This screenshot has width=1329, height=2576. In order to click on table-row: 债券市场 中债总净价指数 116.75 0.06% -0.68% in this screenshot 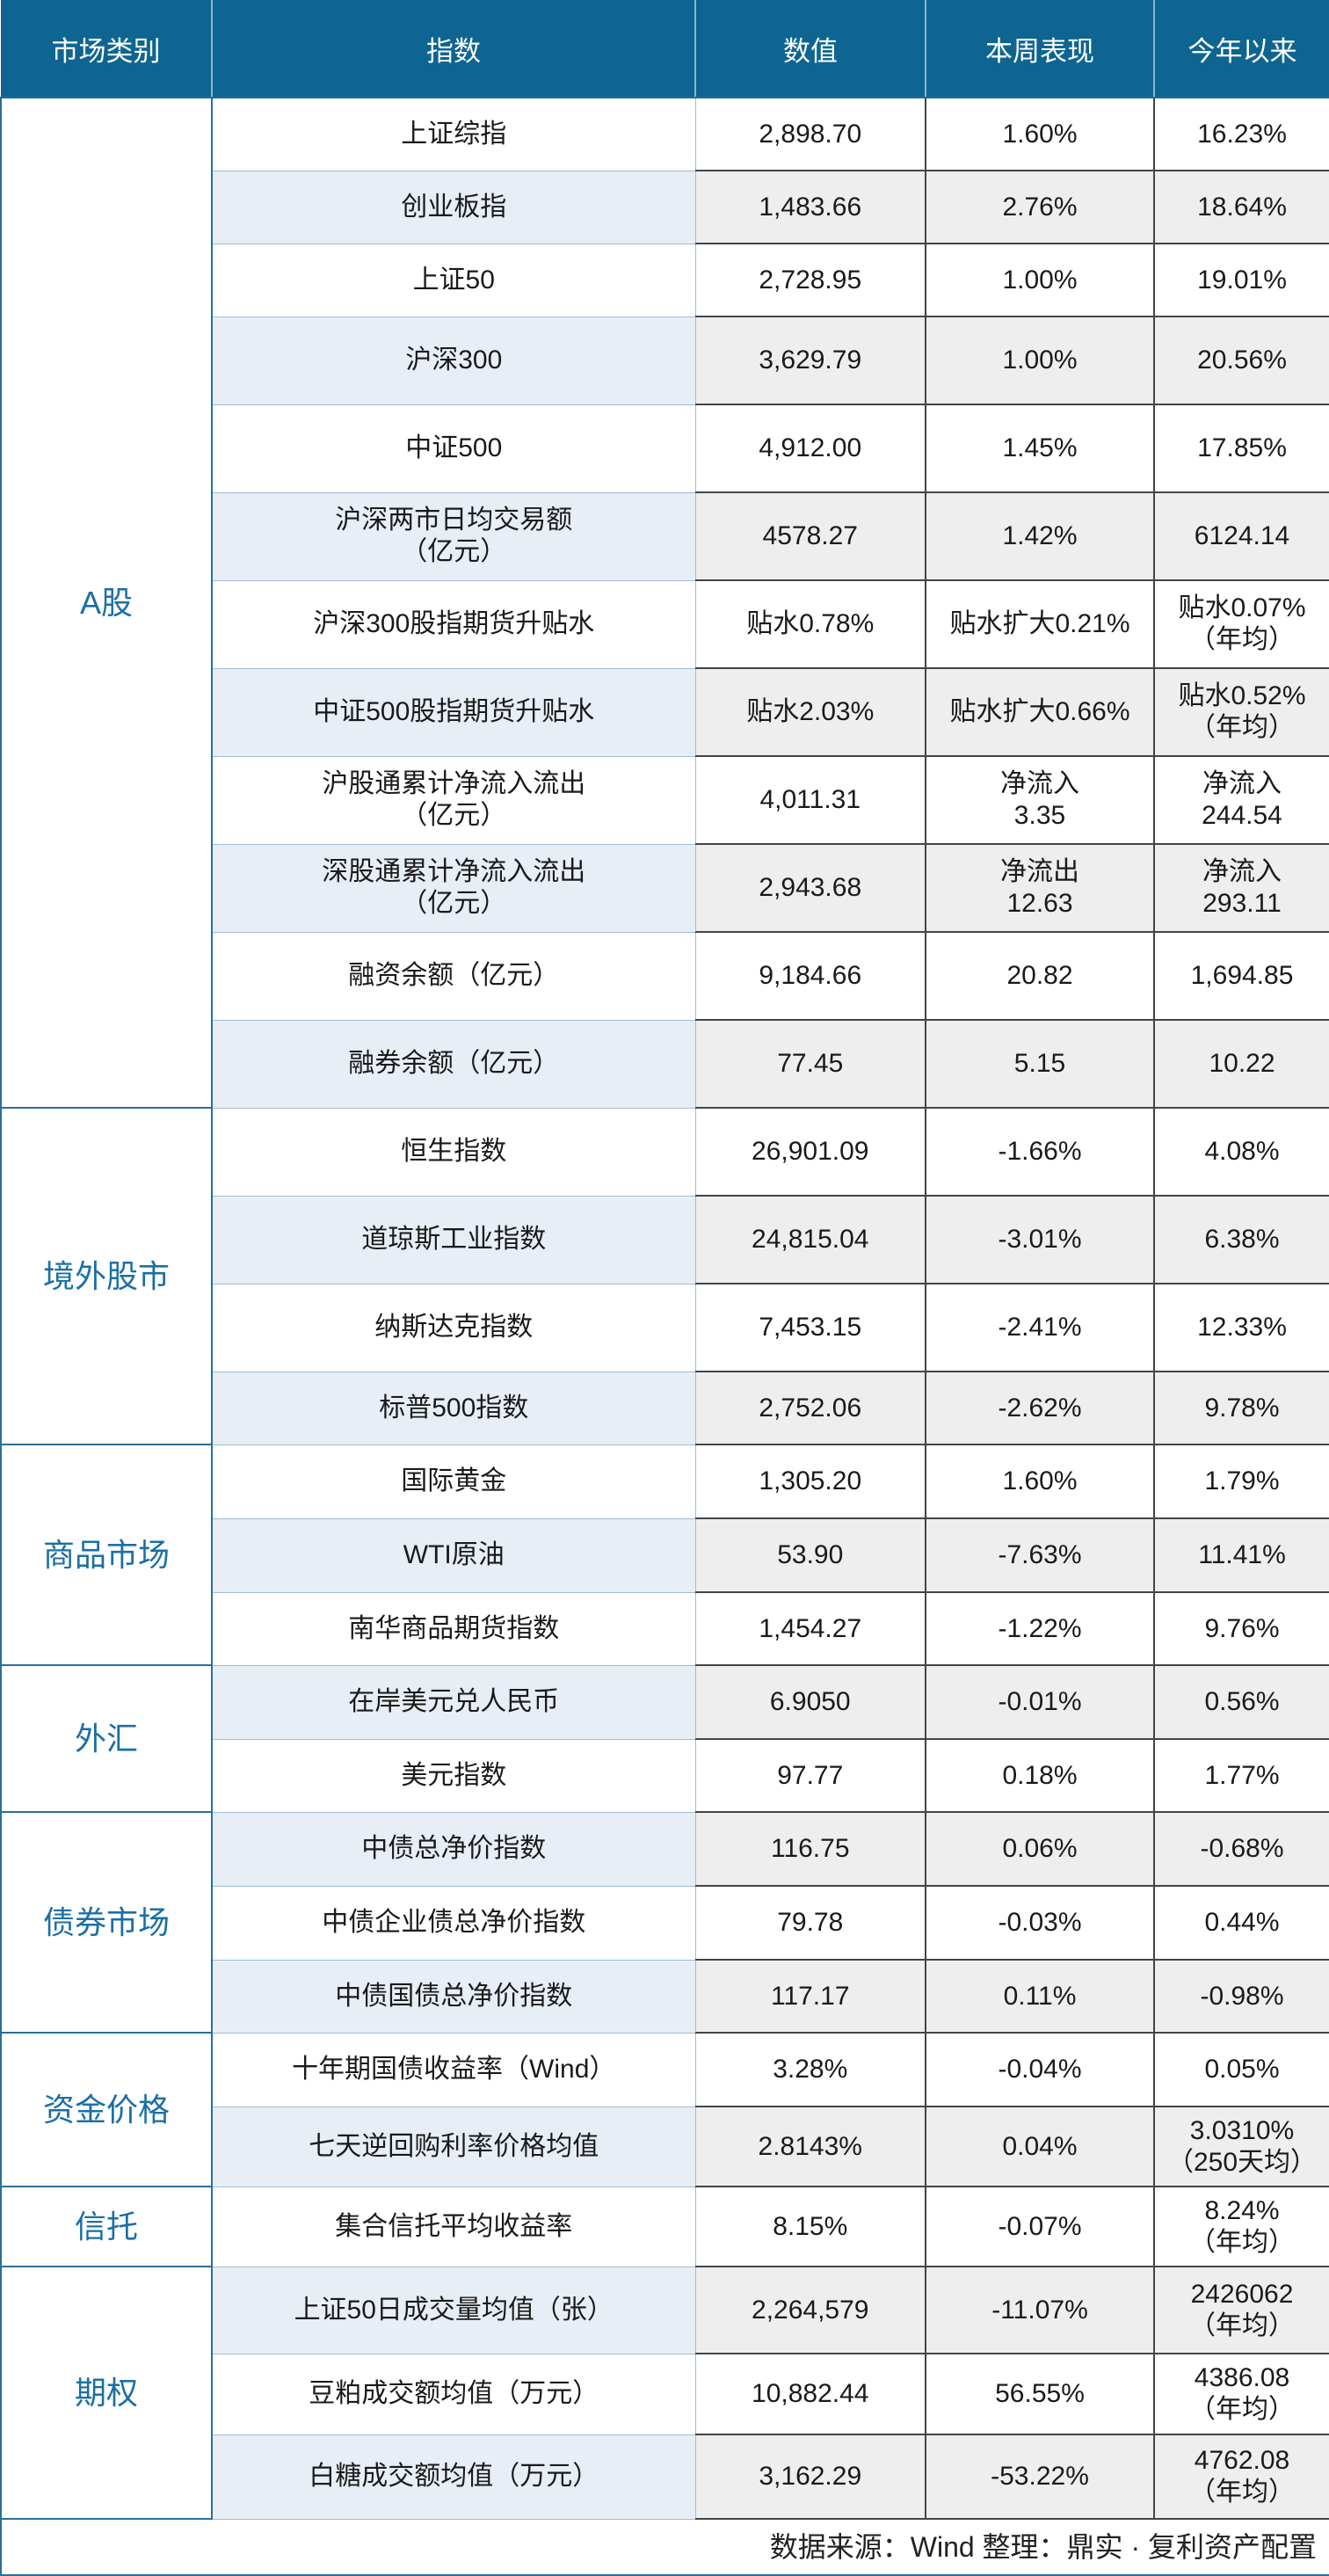, I will do `click(664, 1923)`.